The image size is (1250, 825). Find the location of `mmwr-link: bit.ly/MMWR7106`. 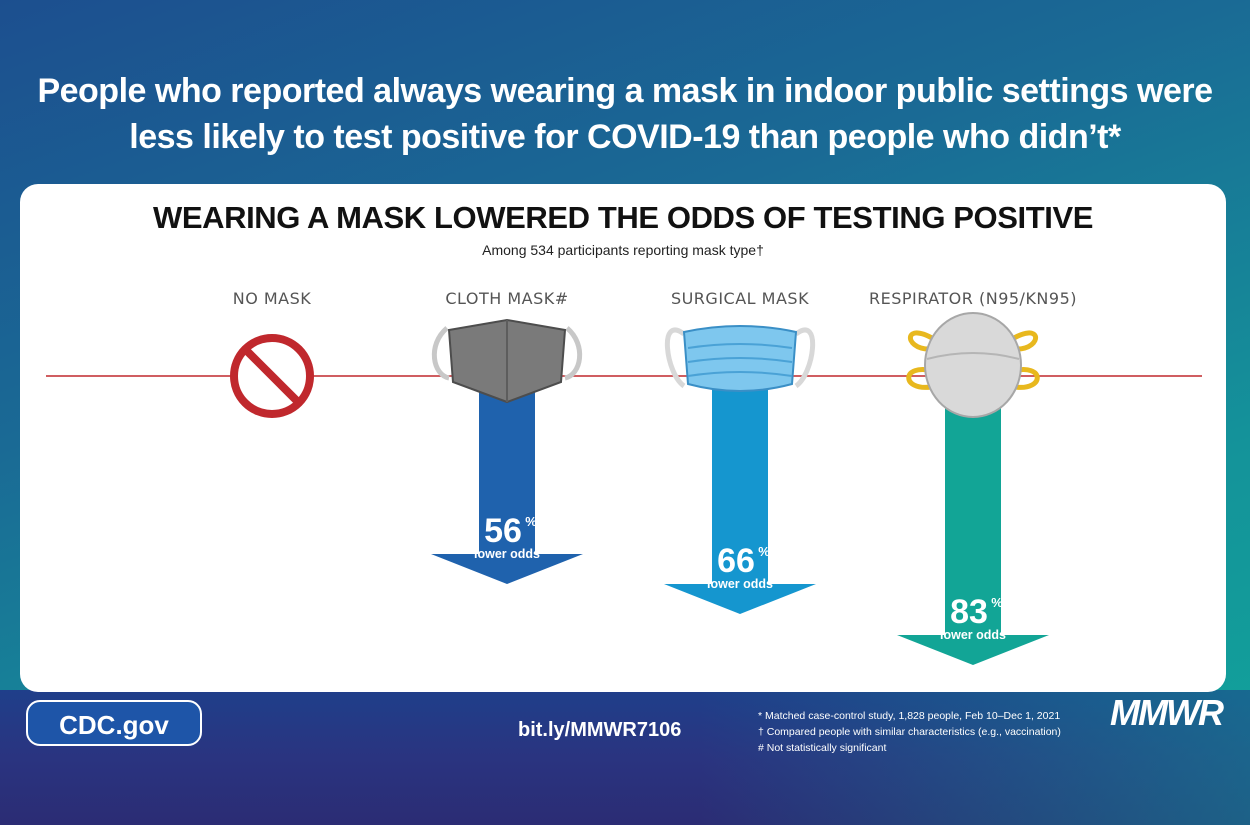

mmwr-link: bit.ly/MMWR7106 is located at coordinates (600, 730).